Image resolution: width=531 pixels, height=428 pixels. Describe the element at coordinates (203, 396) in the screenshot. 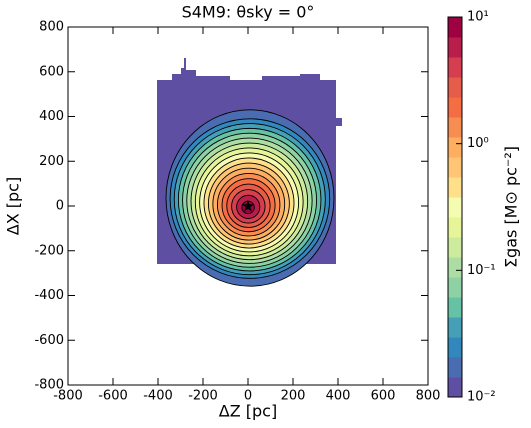

I see `x-tick-label: -200` at that location.